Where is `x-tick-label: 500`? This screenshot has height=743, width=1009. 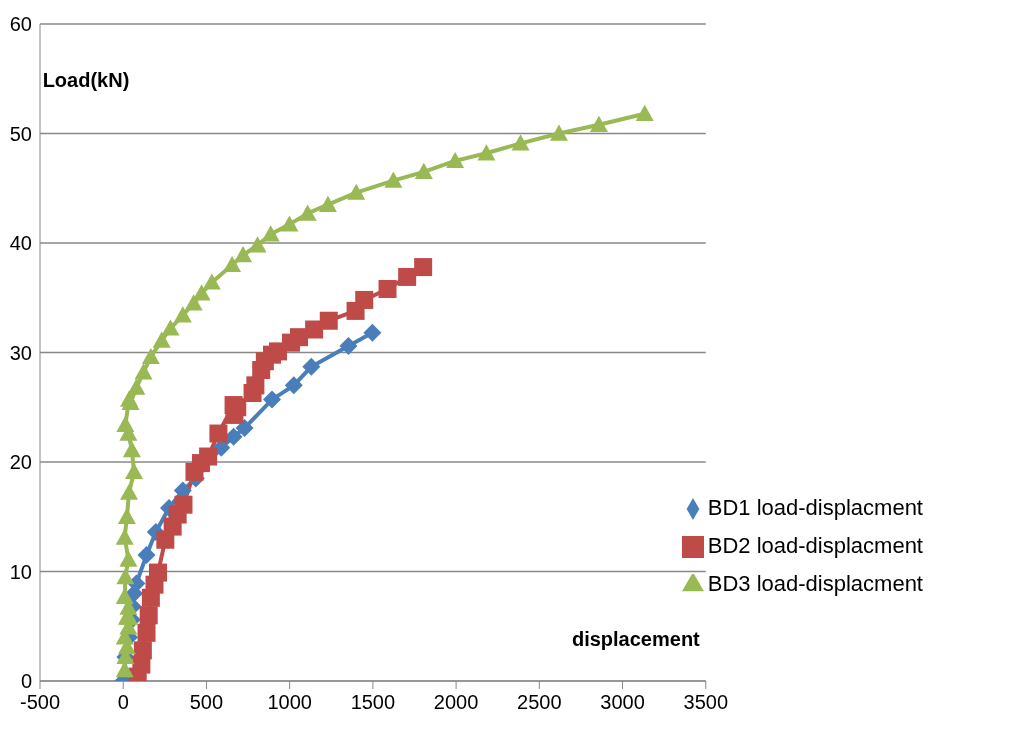
x-tick-label: 500 is located at coordinates (206, 702).